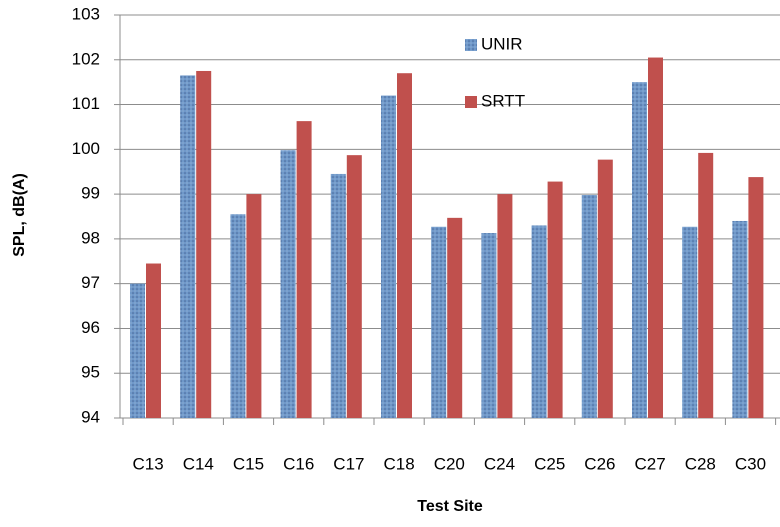 The image size is (780, 527). I want to click on x-tick-label: C25, so click(549, 463).